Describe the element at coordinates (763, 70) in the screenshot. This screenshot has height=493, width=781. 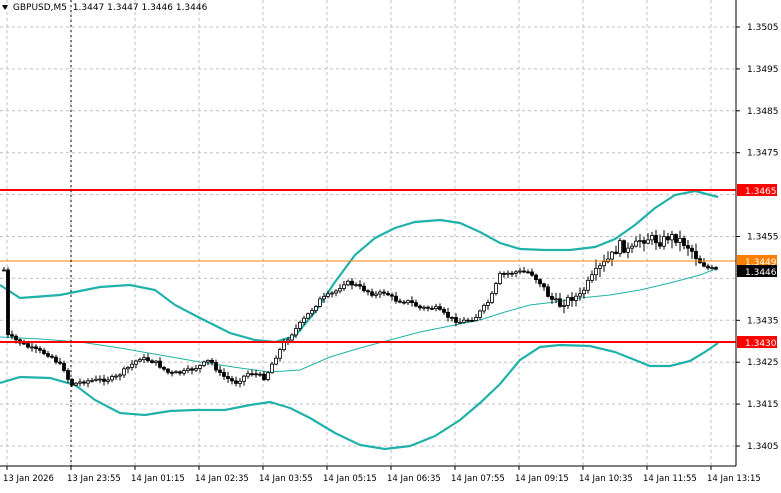
I see `price-tick-label: 1.3495` at that location.